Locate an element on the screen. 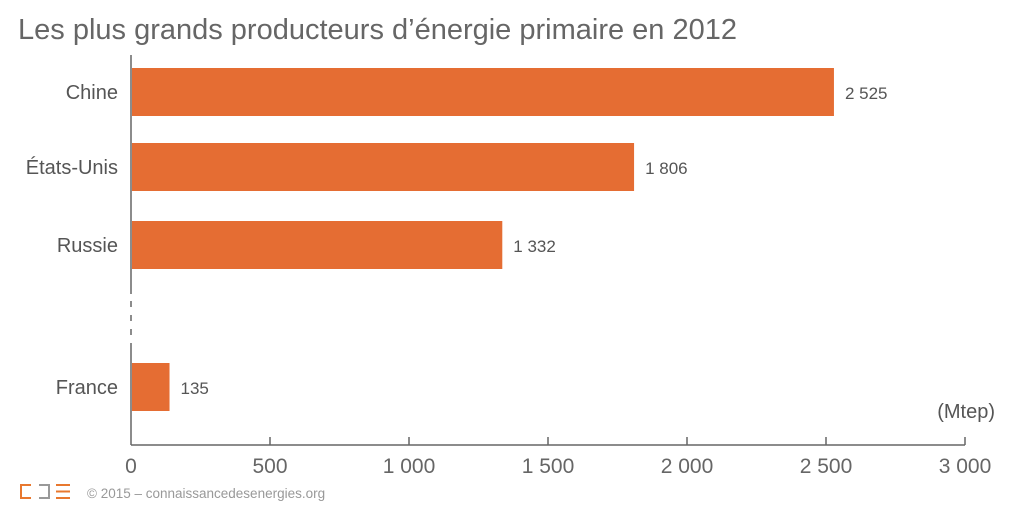 This screenshot has width=1024, height=514. bar-france is located at coordinates (151, 387).